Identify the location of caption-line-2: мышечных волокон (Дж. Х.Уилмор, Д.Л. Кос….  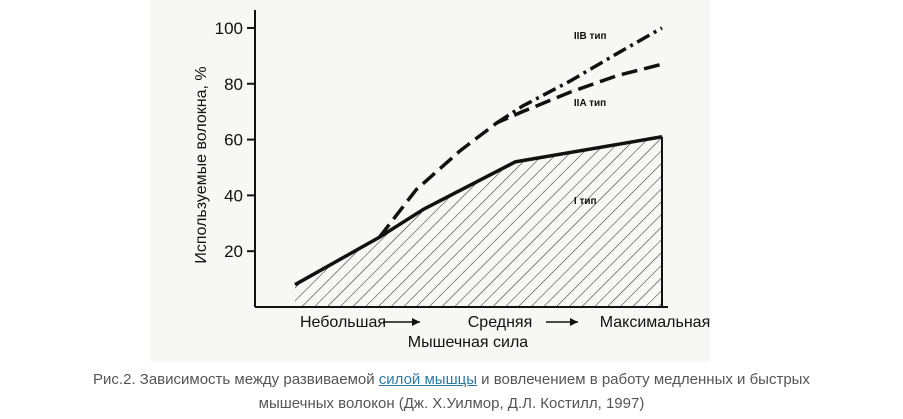
(451, 403).